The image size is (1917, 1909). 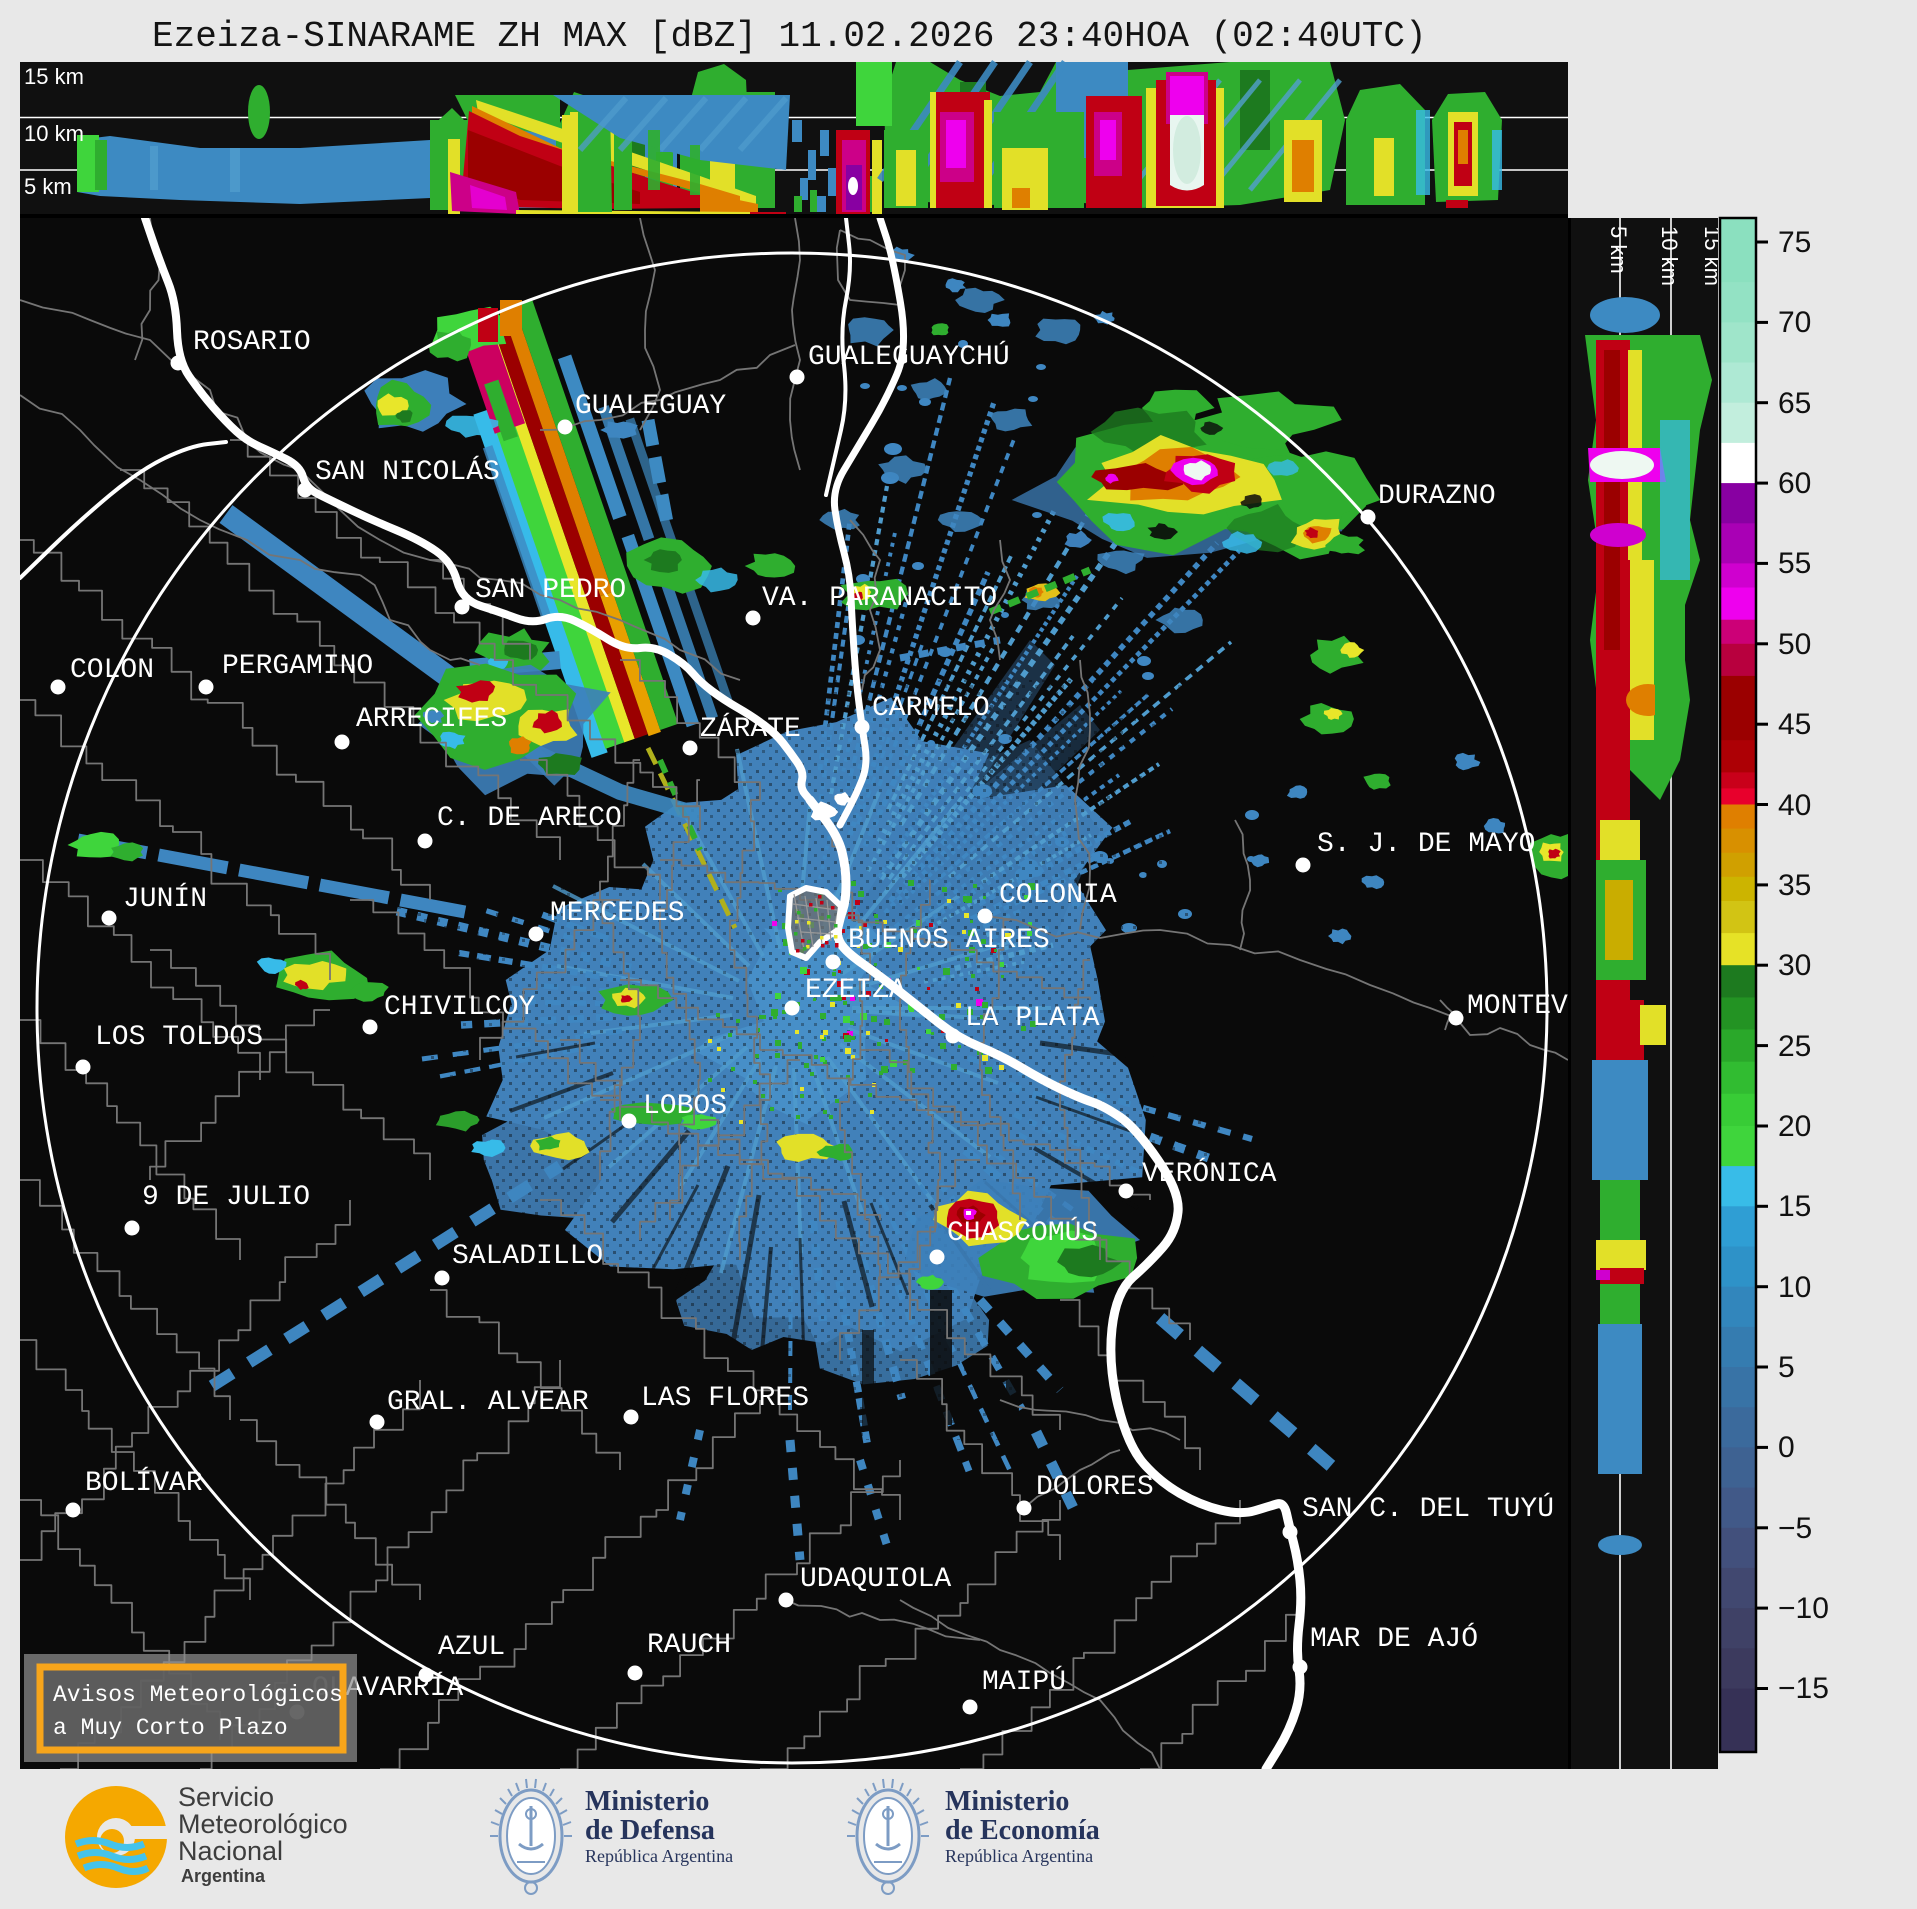 I want to click on svg-text: −5, so click(x=1795, y=1528).